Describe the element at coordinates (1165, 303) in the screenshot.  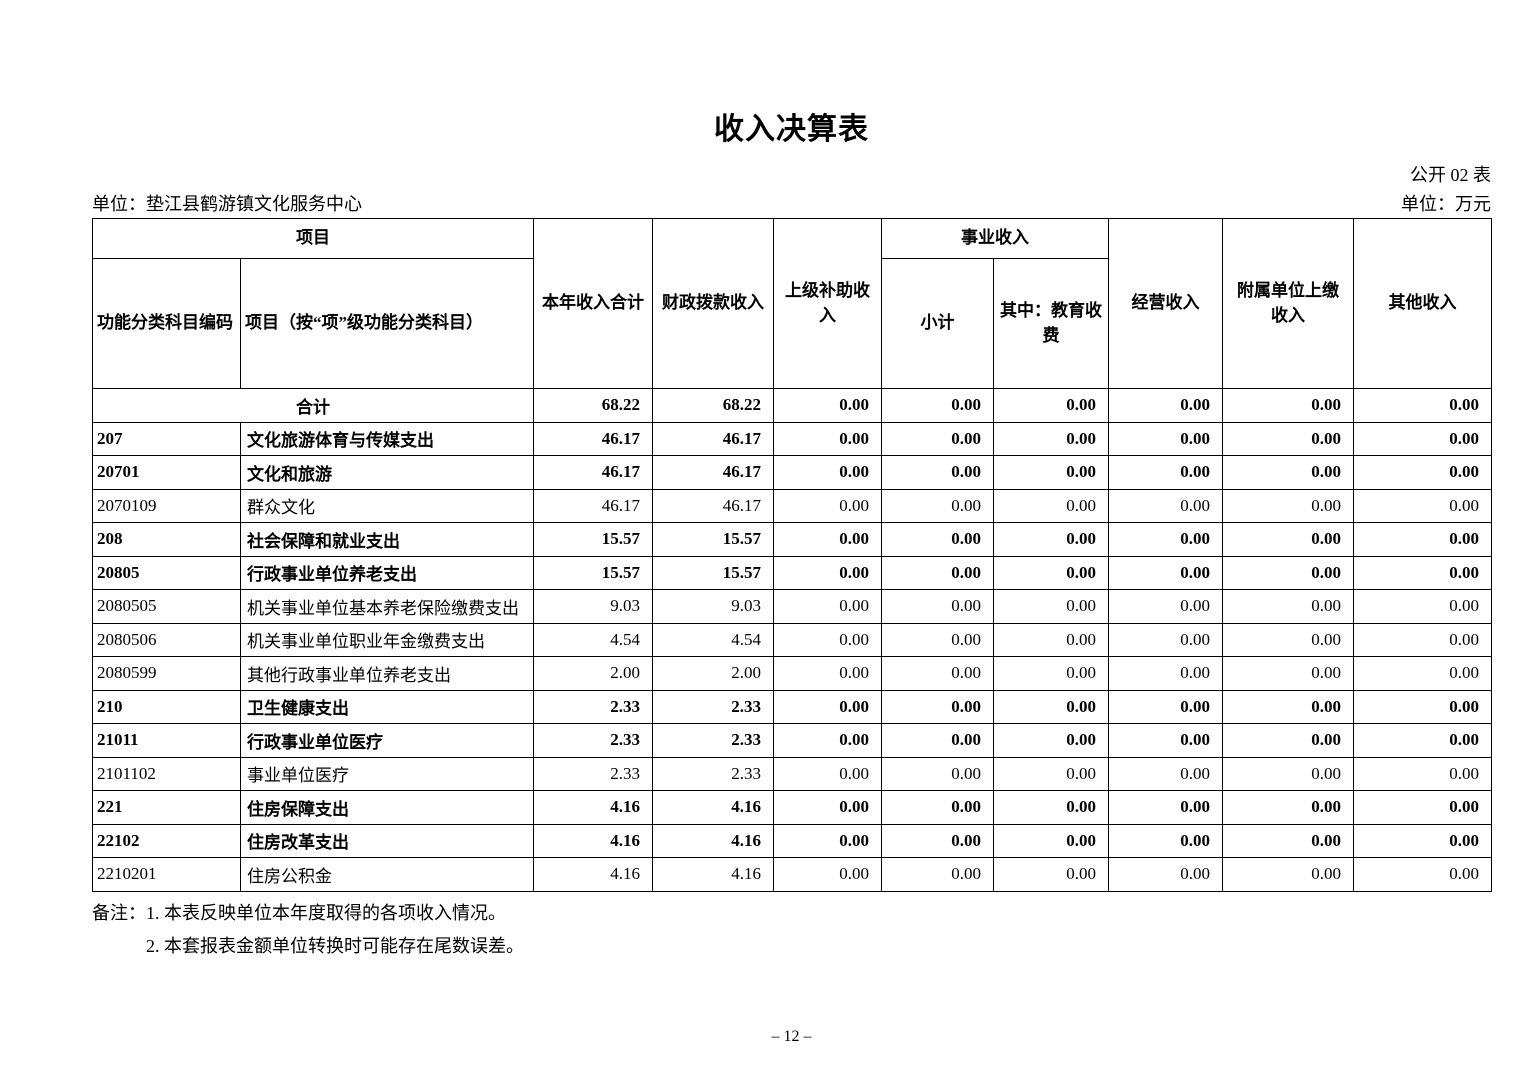
I see `header-operating-income: 经营收入` at that location.